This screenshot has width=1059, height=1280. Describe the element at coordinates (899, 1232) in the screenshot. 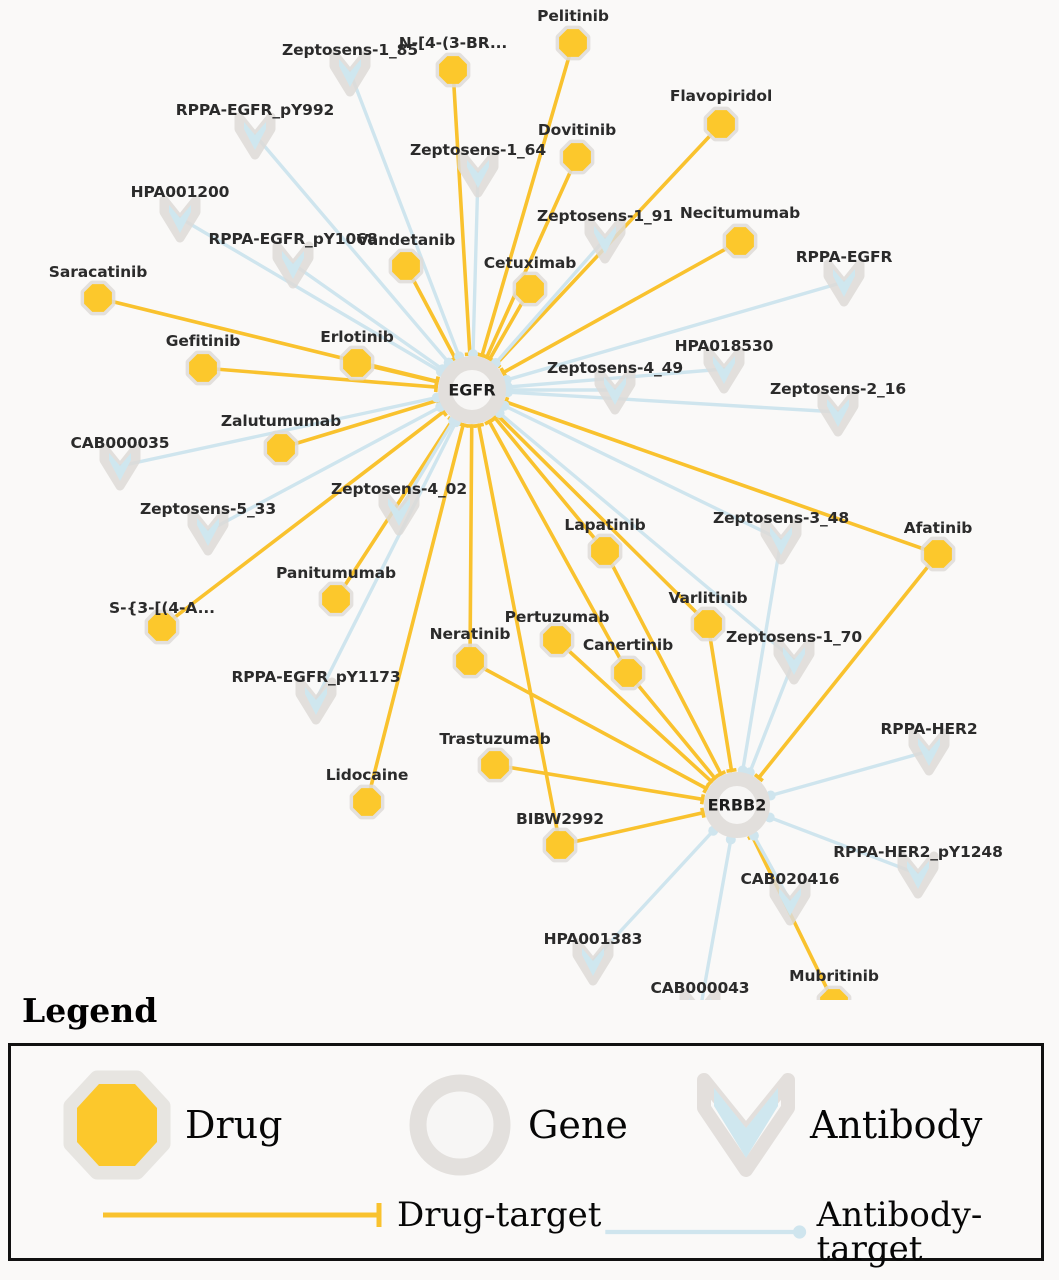

I see `legend-antibody-target-label: Antibody-target` at that location.